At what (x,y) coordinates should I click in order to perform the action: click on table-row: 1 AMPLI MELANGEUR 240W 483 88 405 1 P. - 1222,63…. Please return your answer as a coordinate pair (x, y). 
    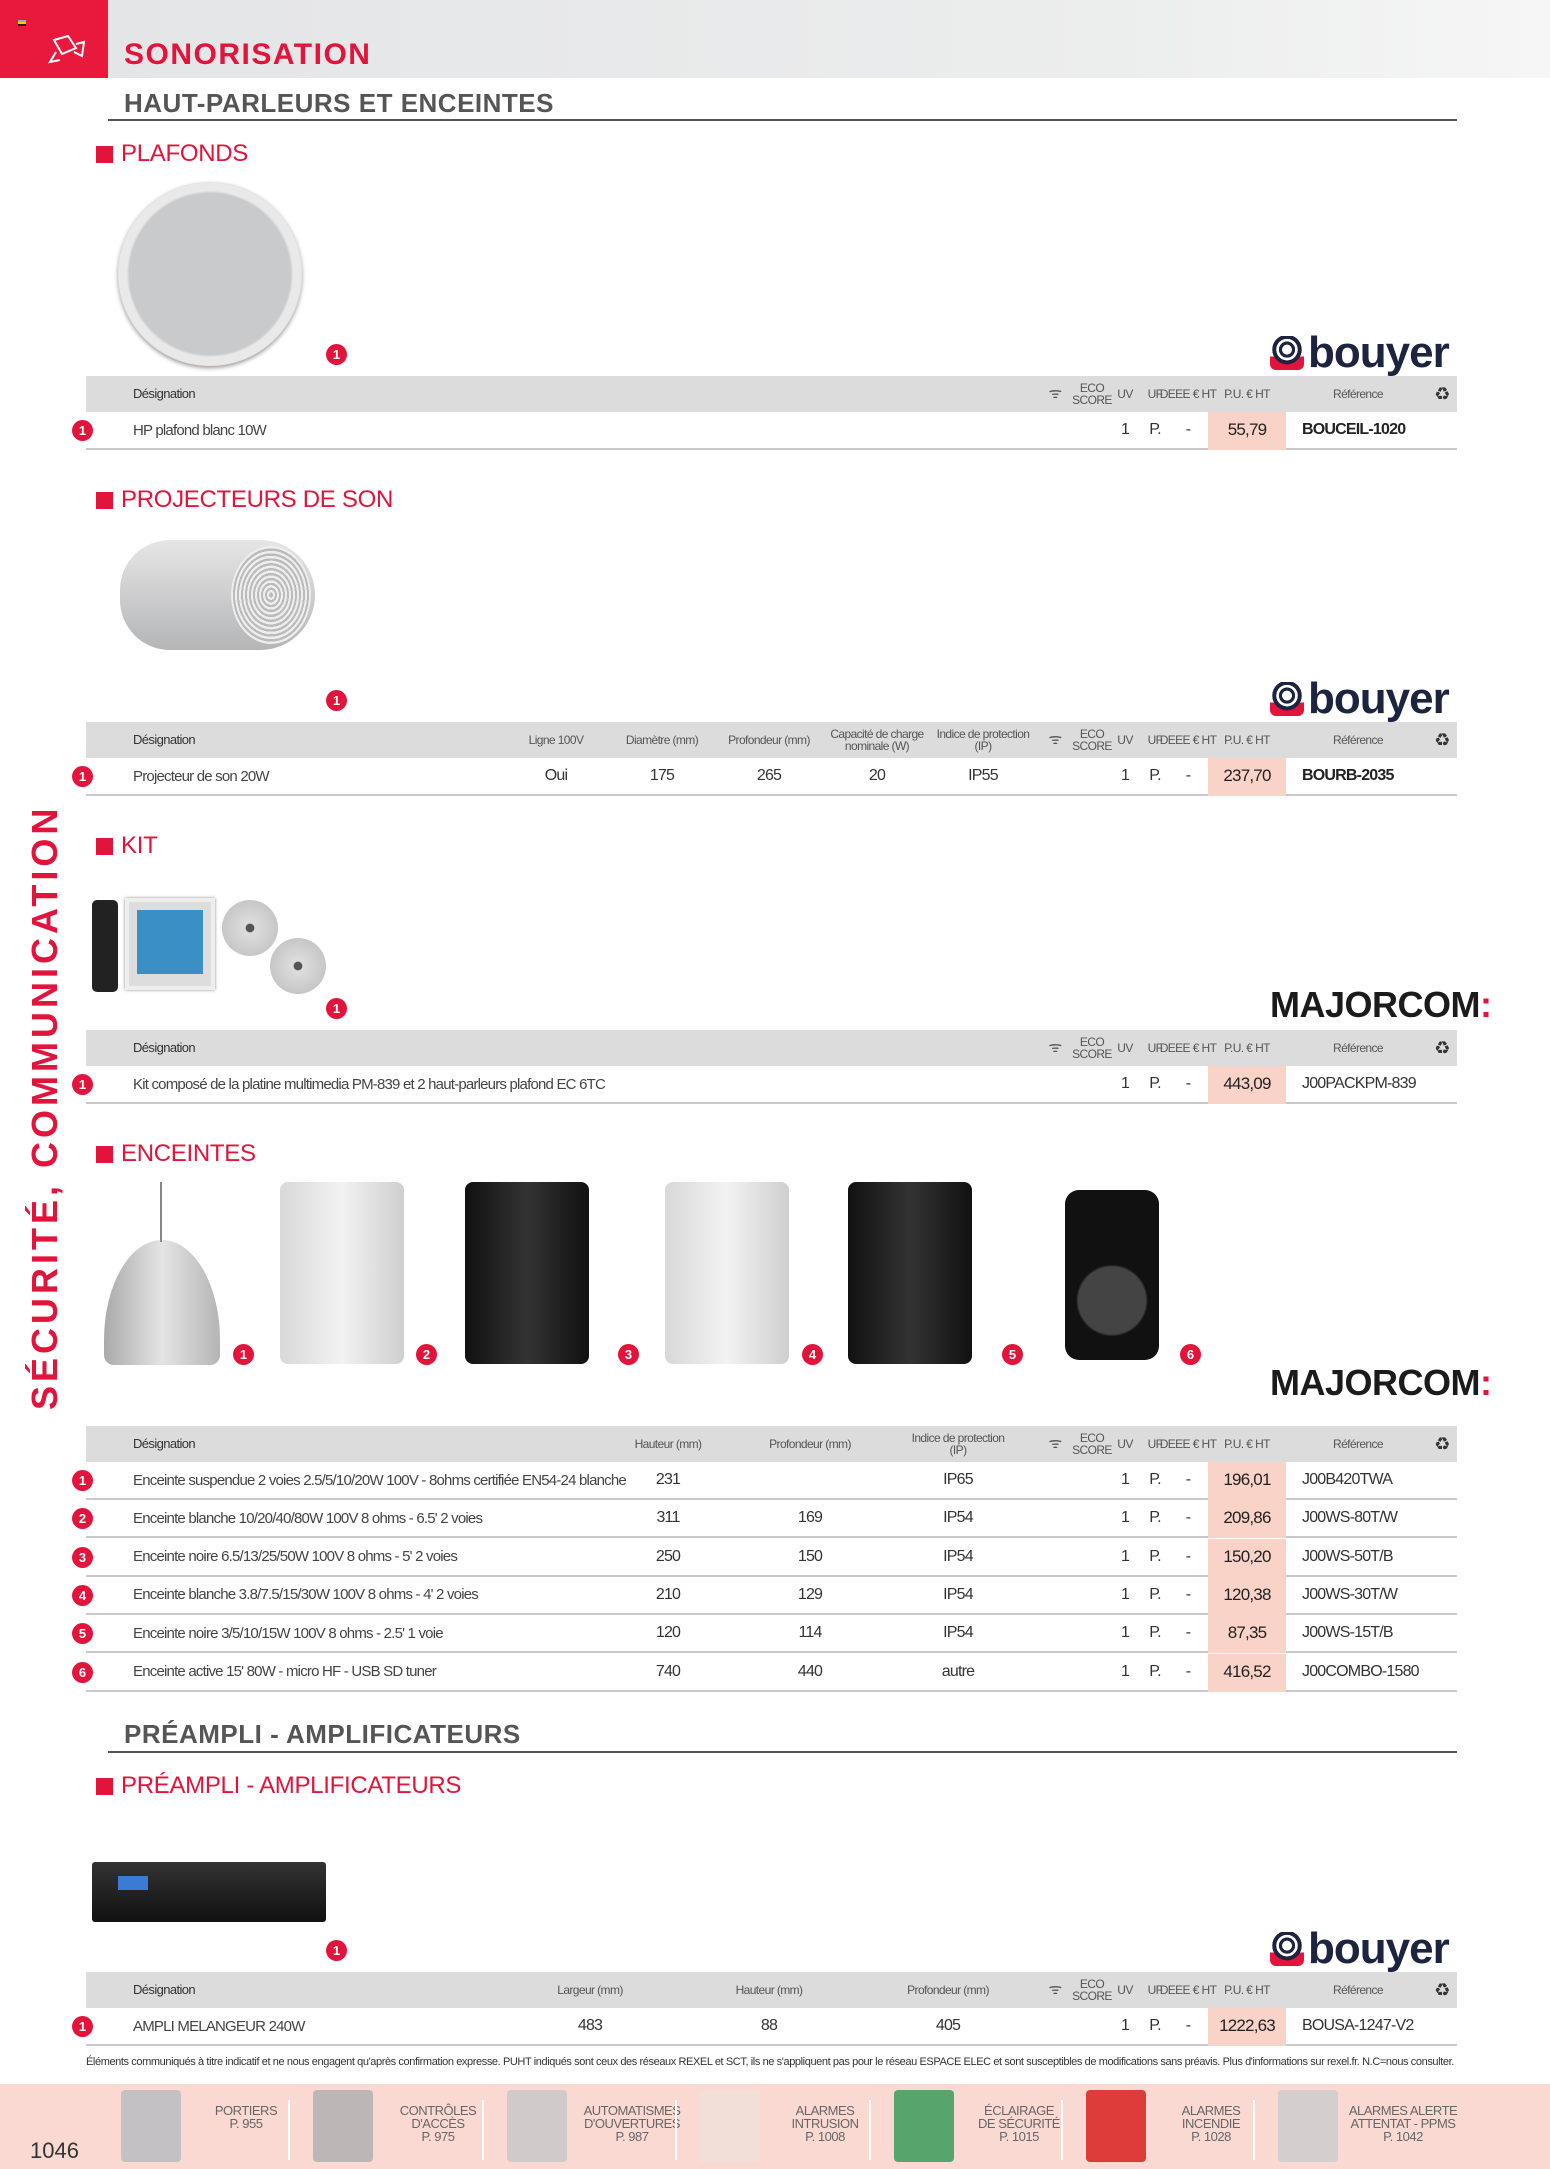
    Looking at the image, I should click on (764, 2027).